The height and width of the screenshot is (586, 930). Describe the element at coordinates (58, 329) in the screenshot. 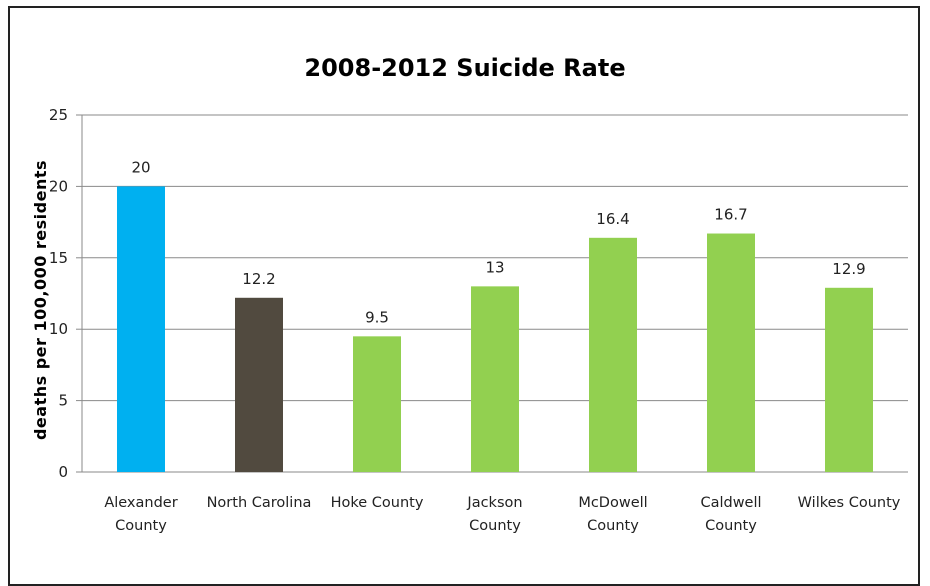

I see `y-tick-label-2: 10` at that location.